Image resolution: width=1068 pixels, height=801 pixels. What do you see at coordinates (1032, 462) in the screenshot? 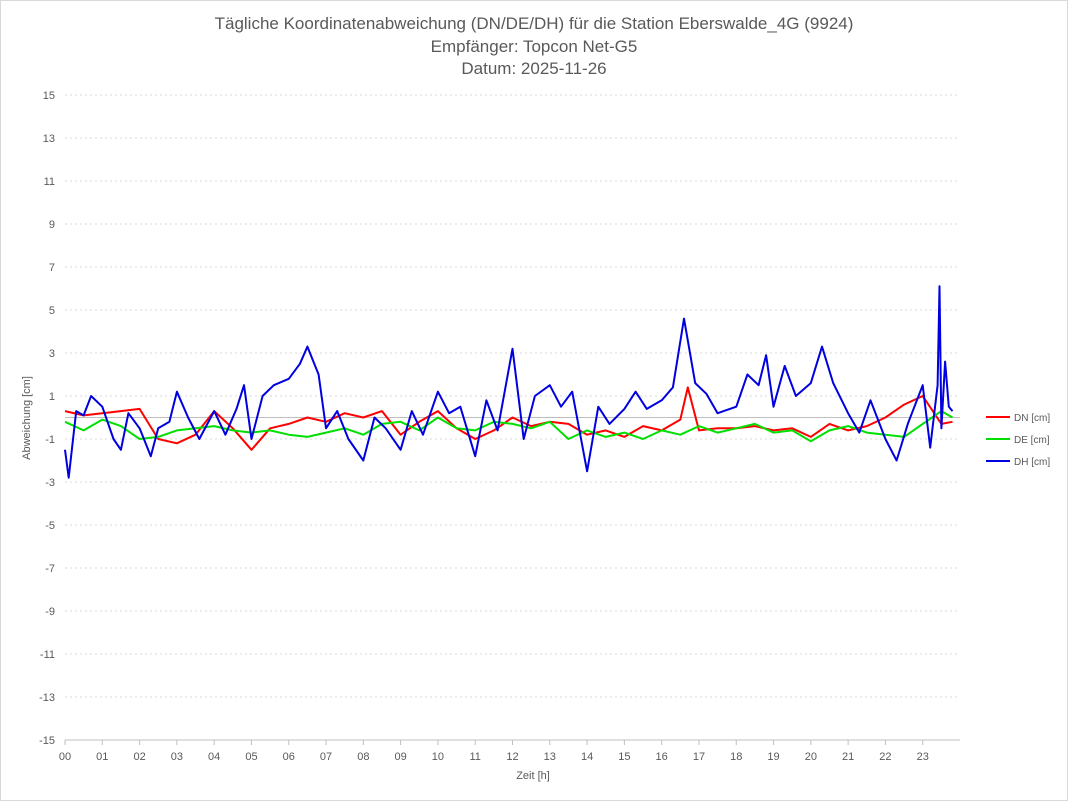
I see `legend-label-dh: DH [cm]` at bounding box center [1032, 462].